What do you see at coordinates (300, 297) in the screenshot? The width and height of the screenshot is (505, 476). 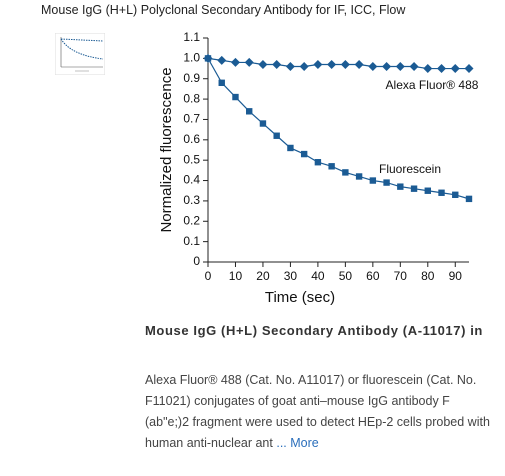 I see `x-axis-title: Time (sec)` at bounding box center [300, 297].